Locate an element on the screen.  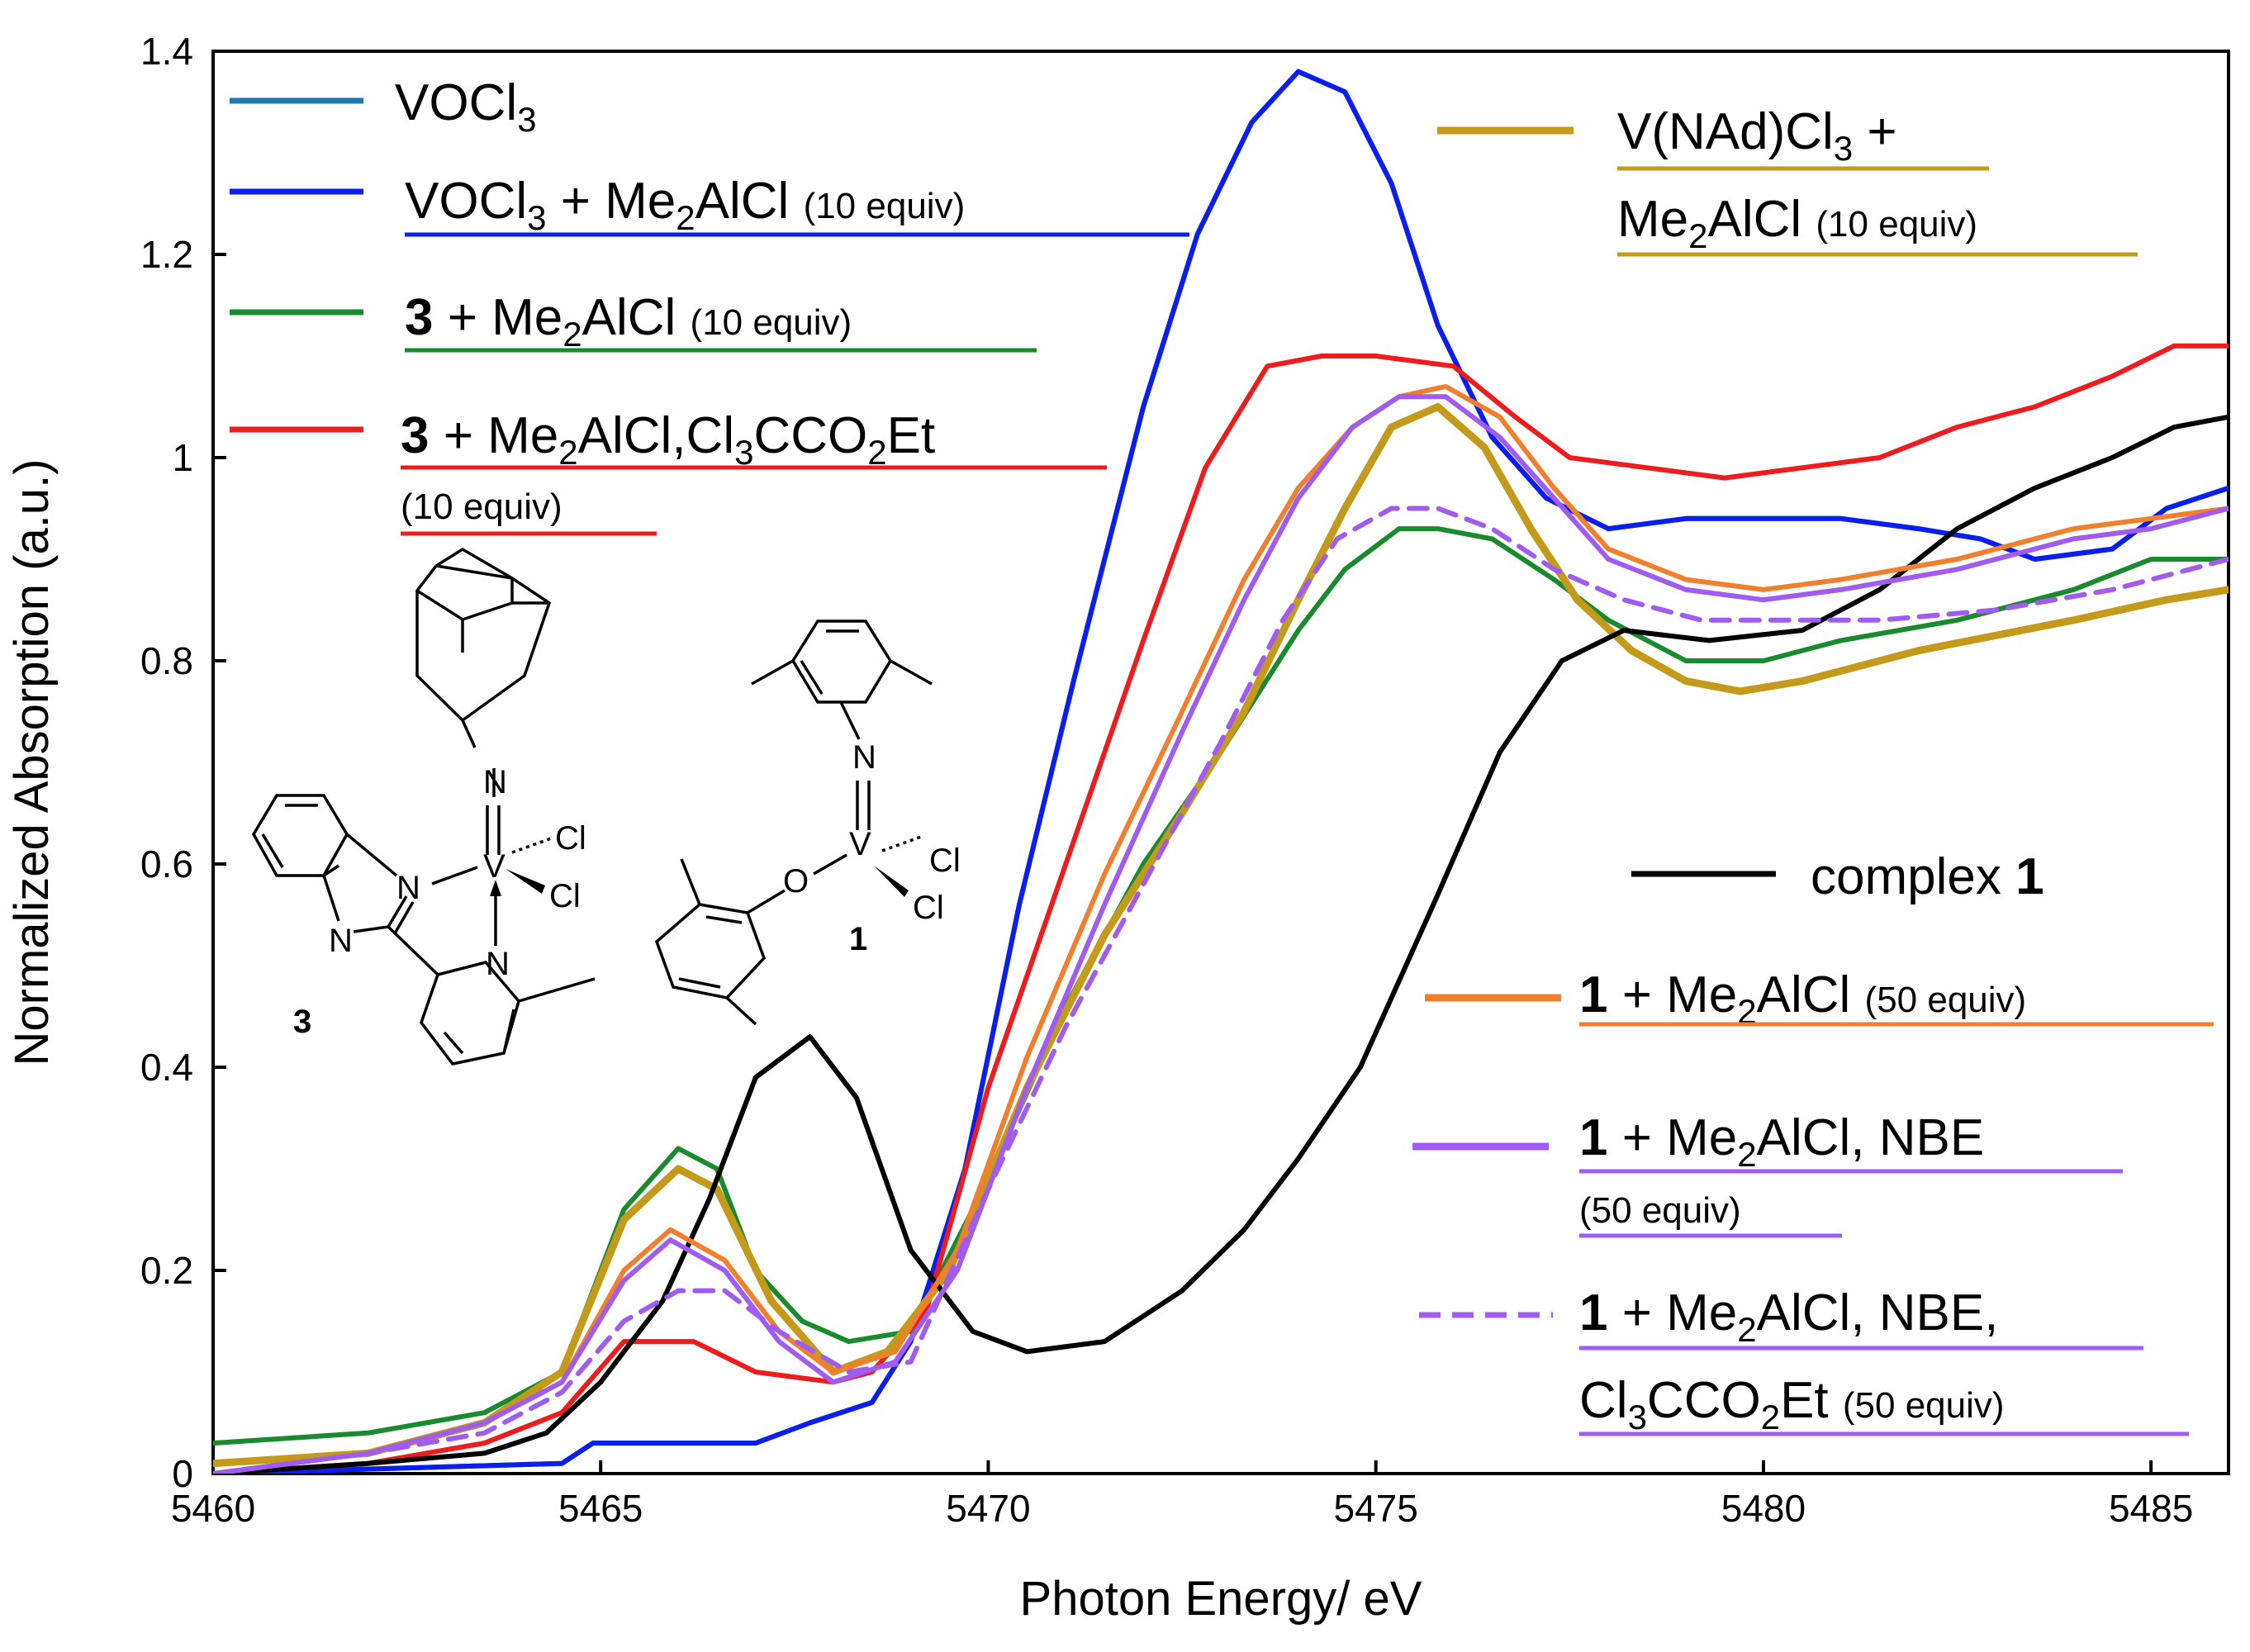
legend-label-complex1: complex 1 is located at coordinates (1927, 876).